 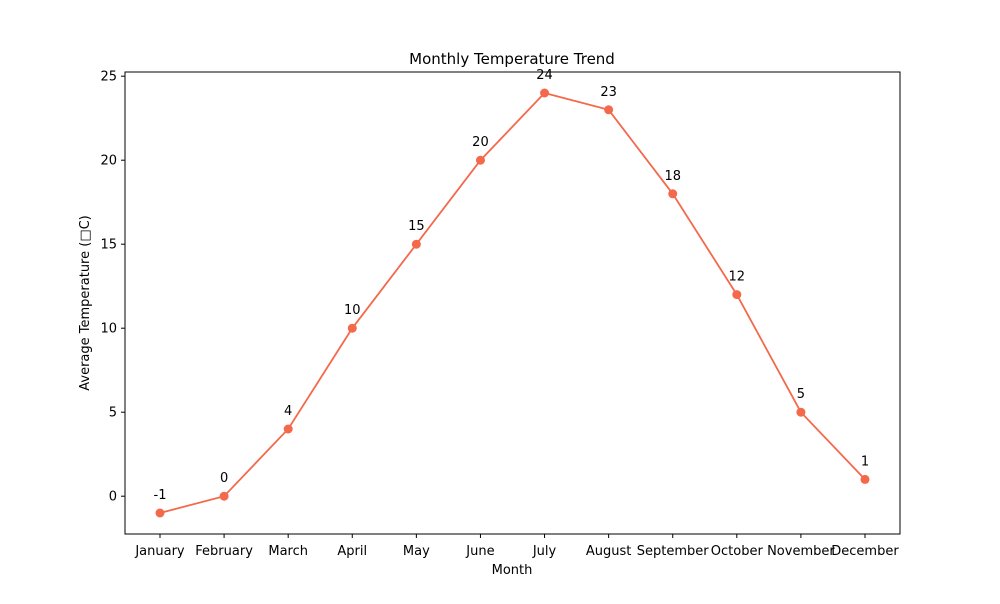 I want to click on y-tick-label: 5, so click(x=113, y=413).